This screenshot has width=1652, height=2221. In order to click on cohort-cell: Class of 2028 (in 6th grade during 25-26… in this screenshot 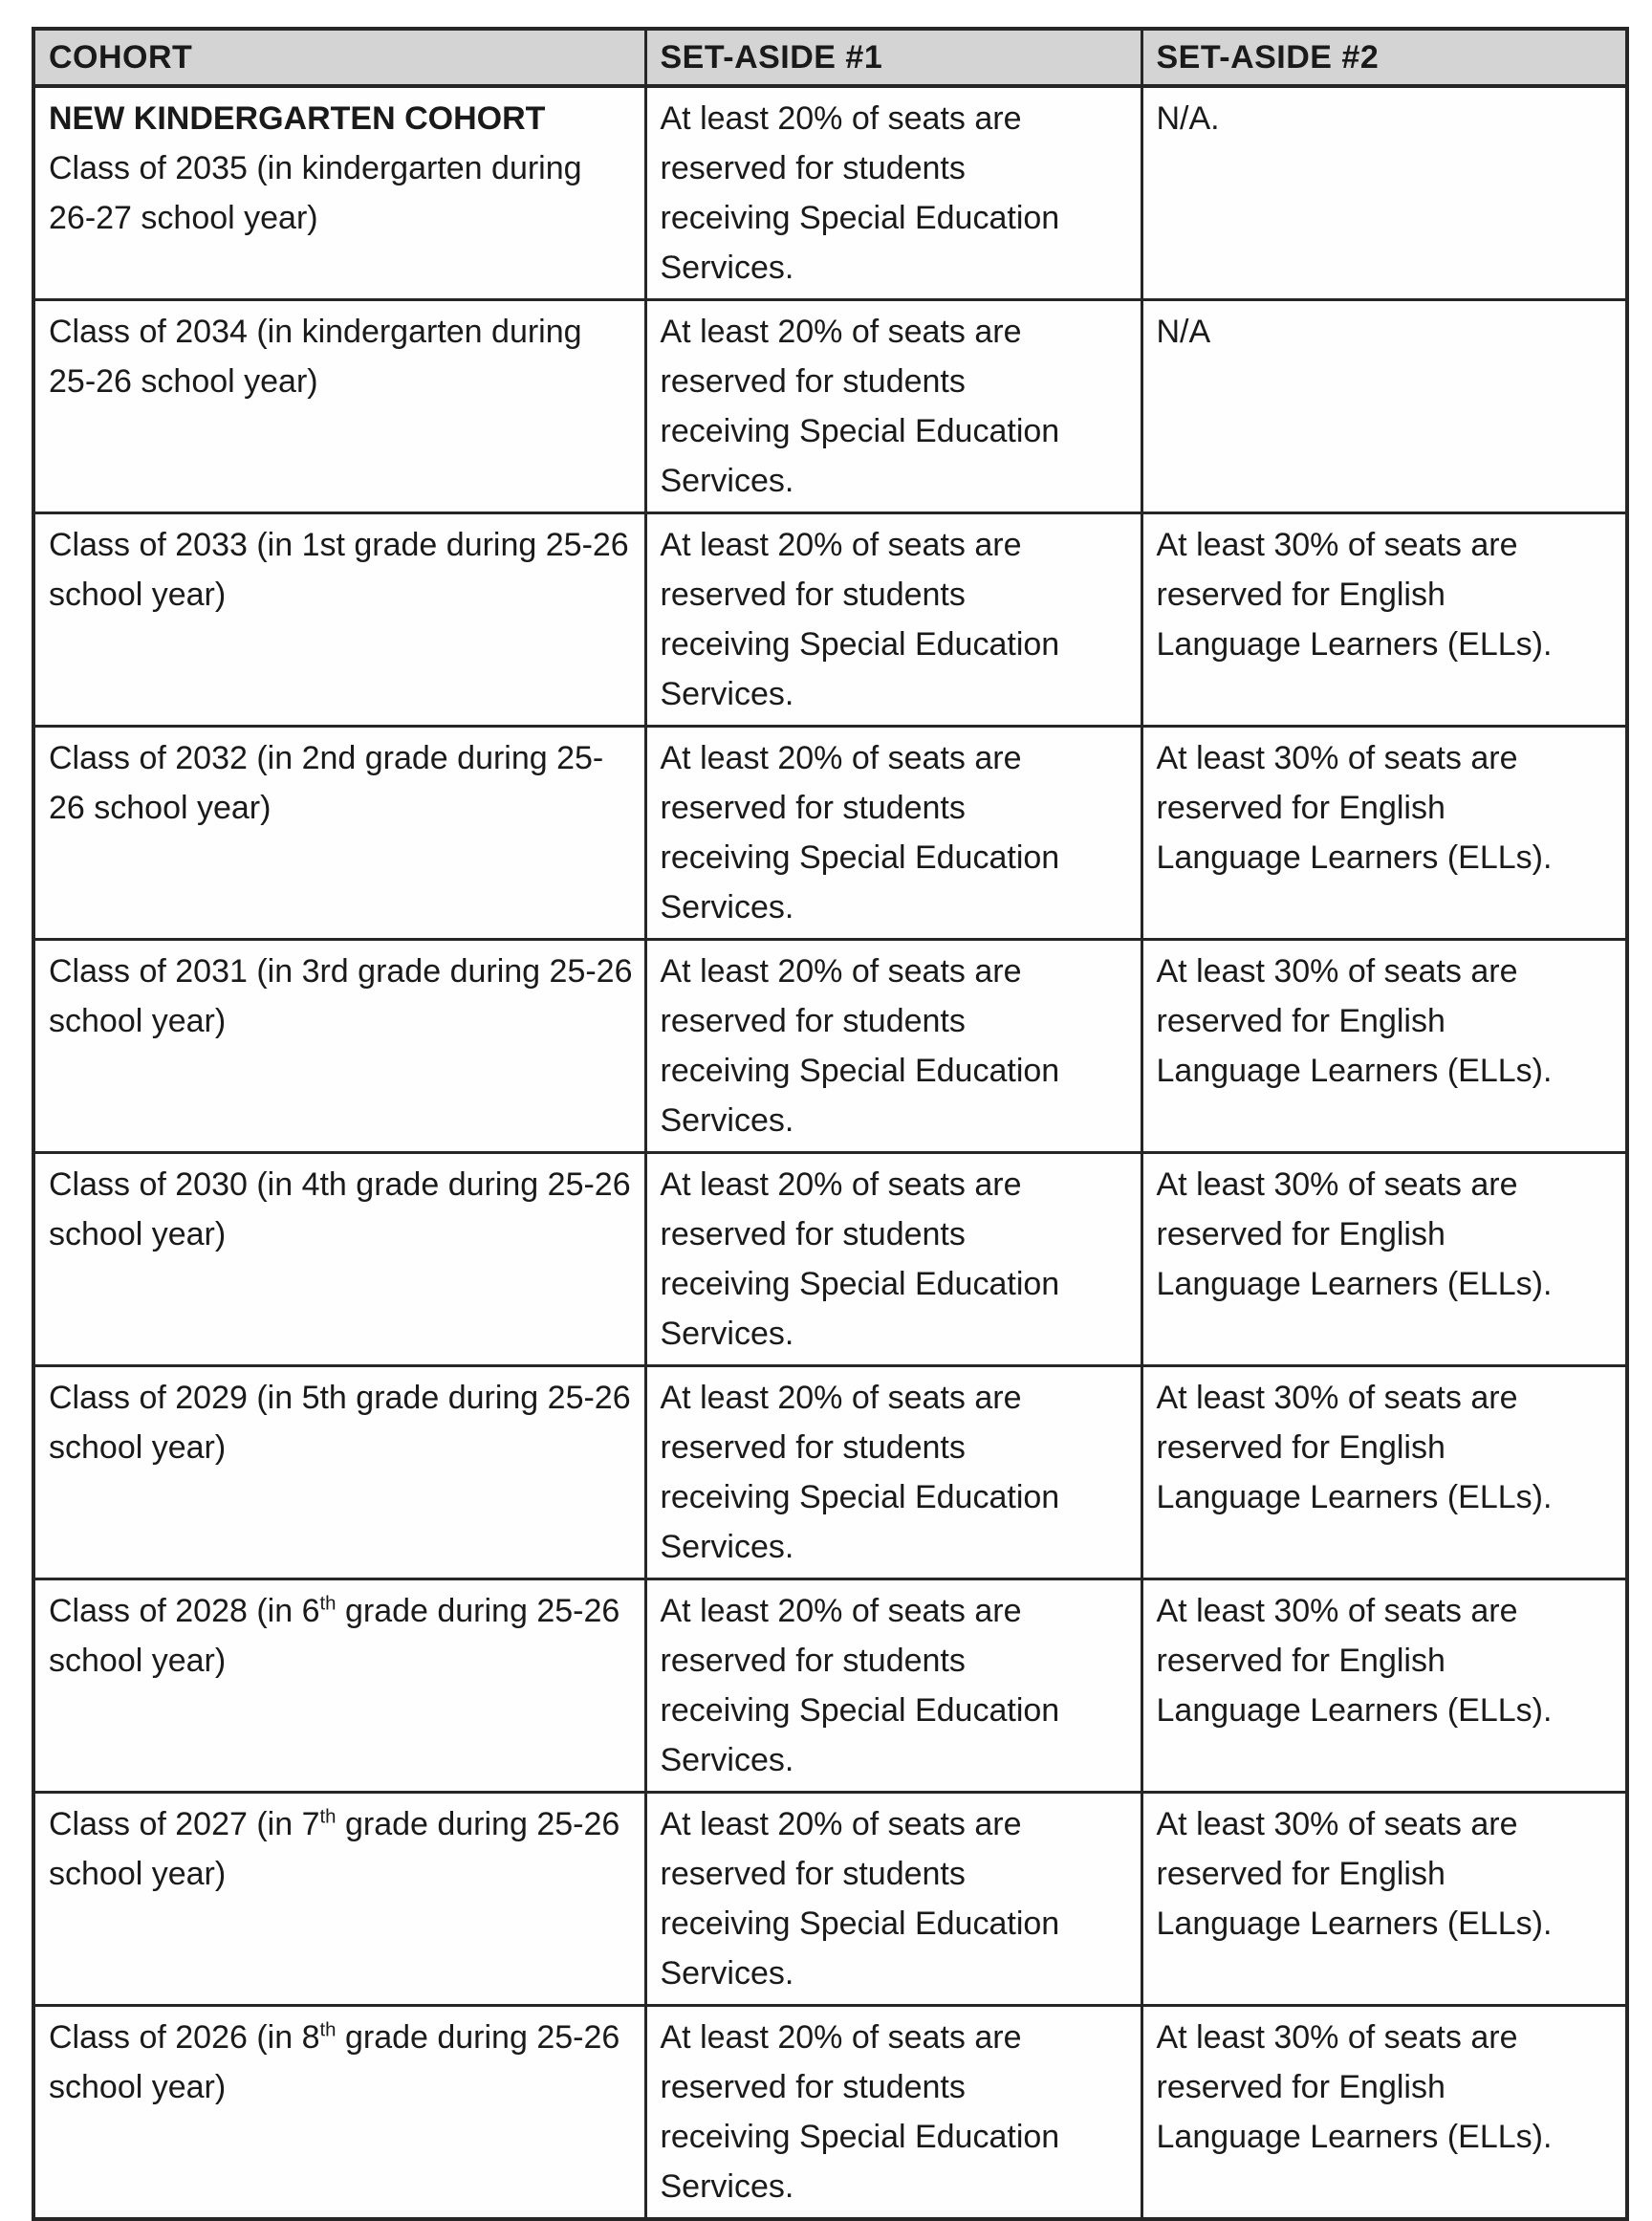, I will do `click(339, 1686)`.